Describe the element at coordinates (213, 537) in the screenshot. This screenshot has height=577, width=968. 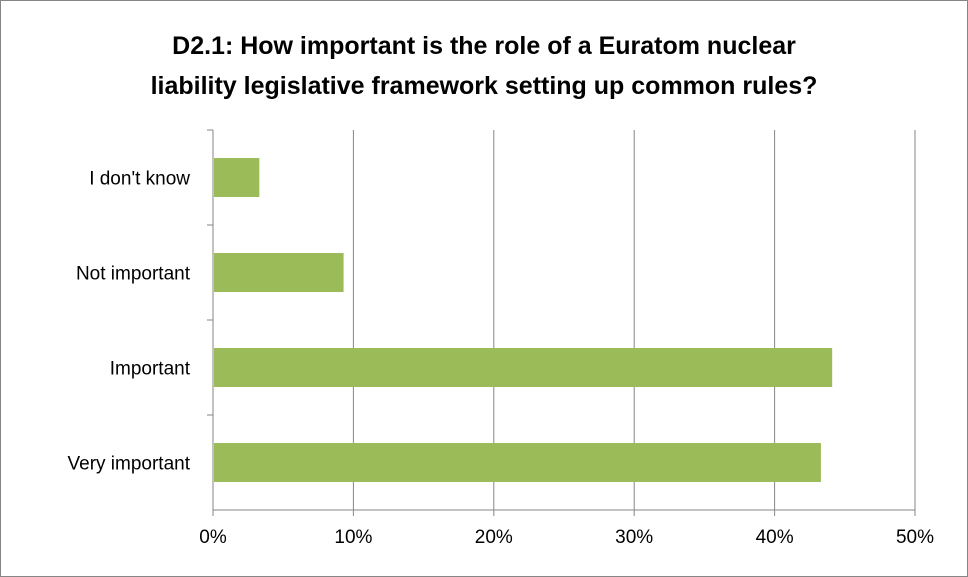
I see `x-tick-label-0: 0%` at that location.